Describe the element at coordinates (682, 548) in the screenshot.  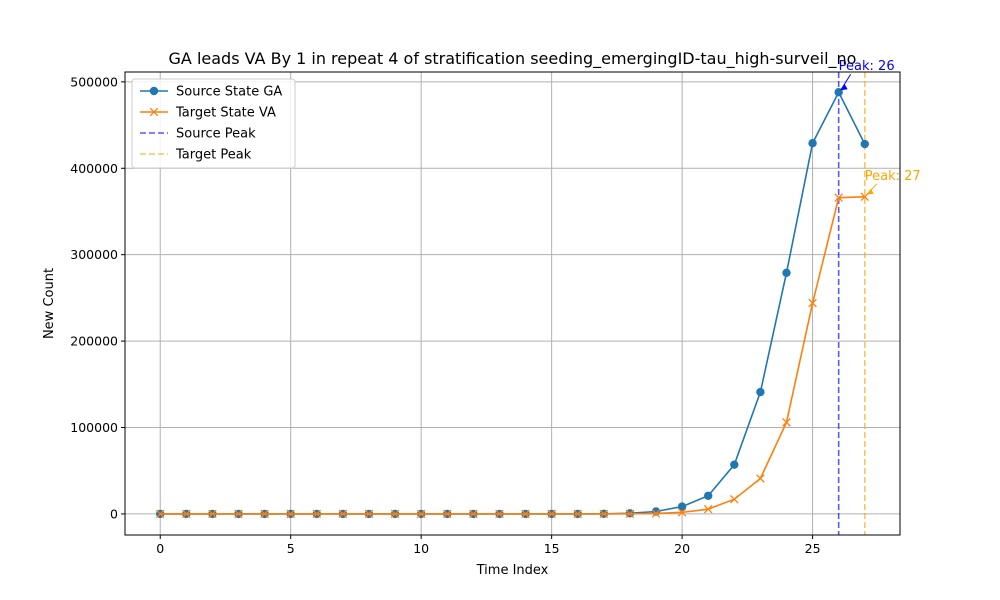
I see `x-tick-label: 20` at that location.